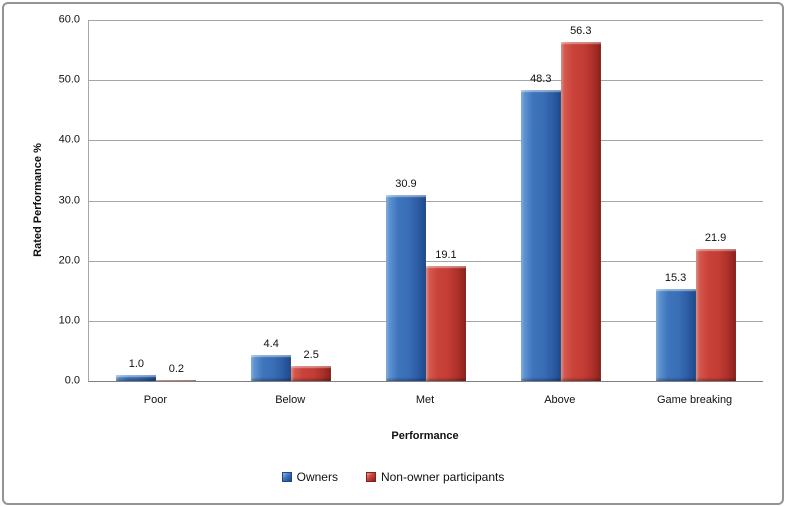 The image size is (786, 507). I want to click on bar-group-game-breaking: 15.3 21.9, so click(695, 200).